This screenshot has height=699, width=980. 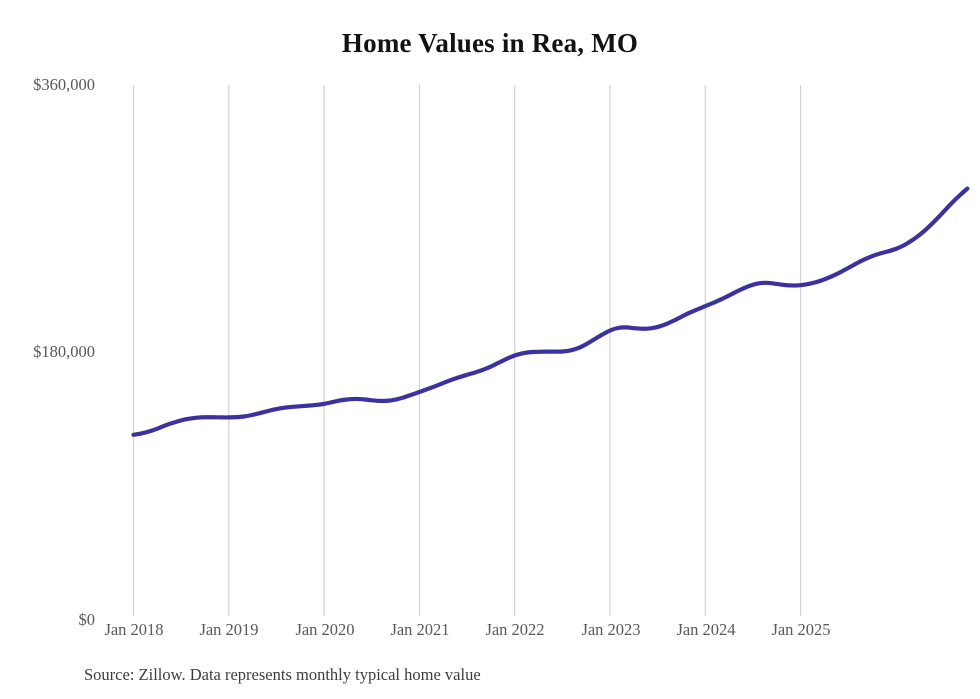 What do you see at coordinates (64, 84) in the screenshot?
I see `y-axis-tick-label-360000: $360,000` at bounding box center [64, 84].